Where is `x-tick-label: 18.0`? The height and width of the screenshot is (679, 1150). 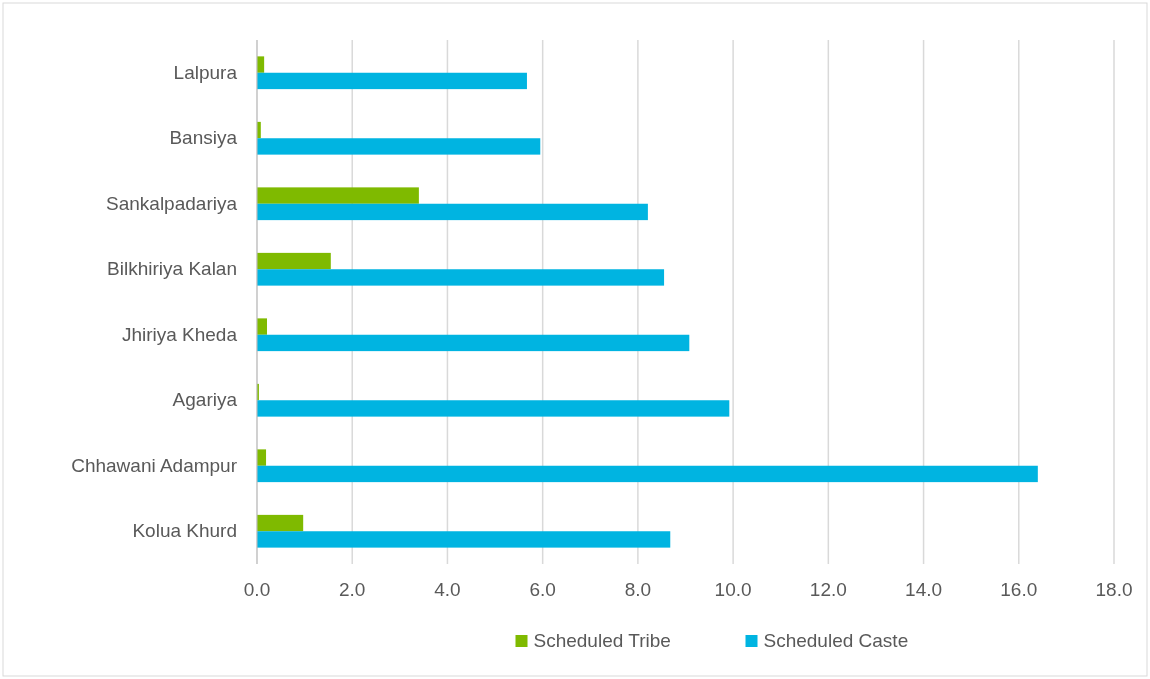 x-tick-label: 18.0 is located at coordinates (1114, 589).